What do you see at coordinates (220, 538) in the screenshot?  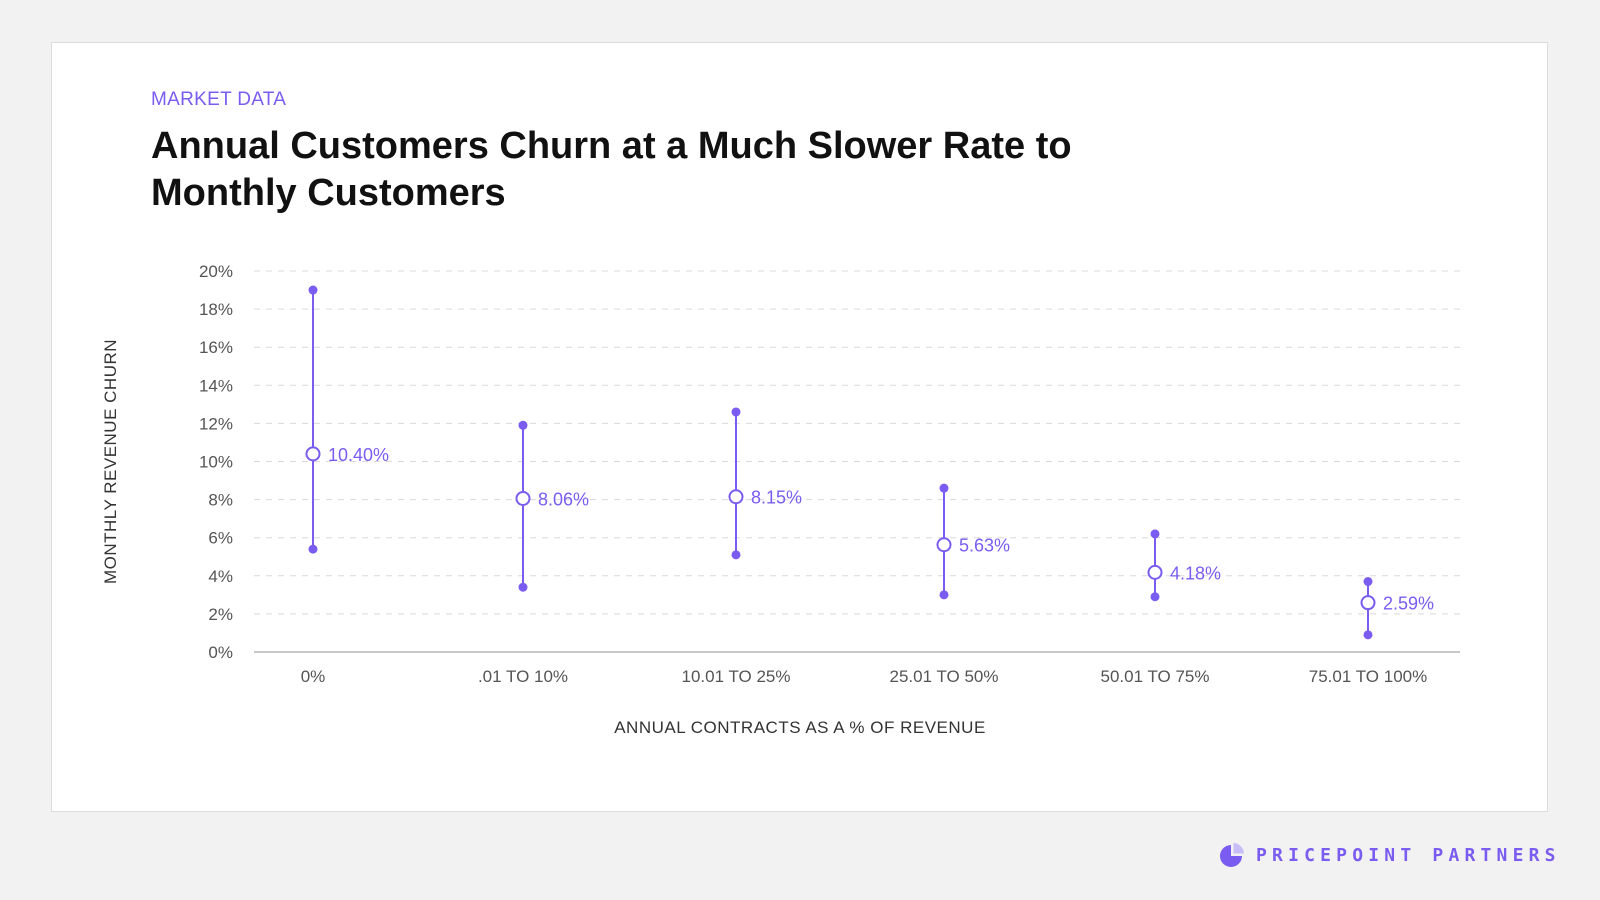 I see `y-tick-label: 6%` at bounding box center [220, 538].